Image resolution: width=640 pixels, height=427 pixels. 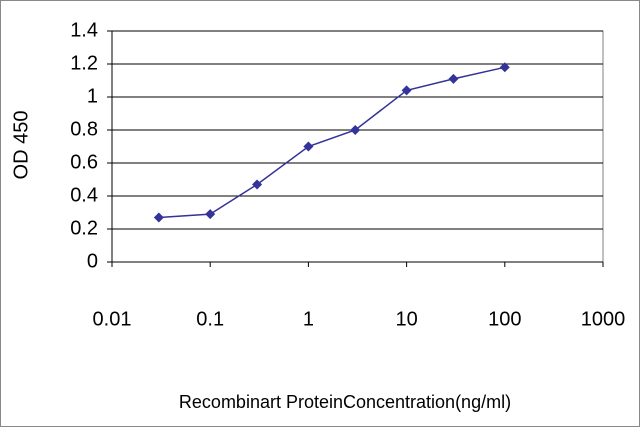 I want to click on y-tick-label: 0, so click(x=92, y=261).